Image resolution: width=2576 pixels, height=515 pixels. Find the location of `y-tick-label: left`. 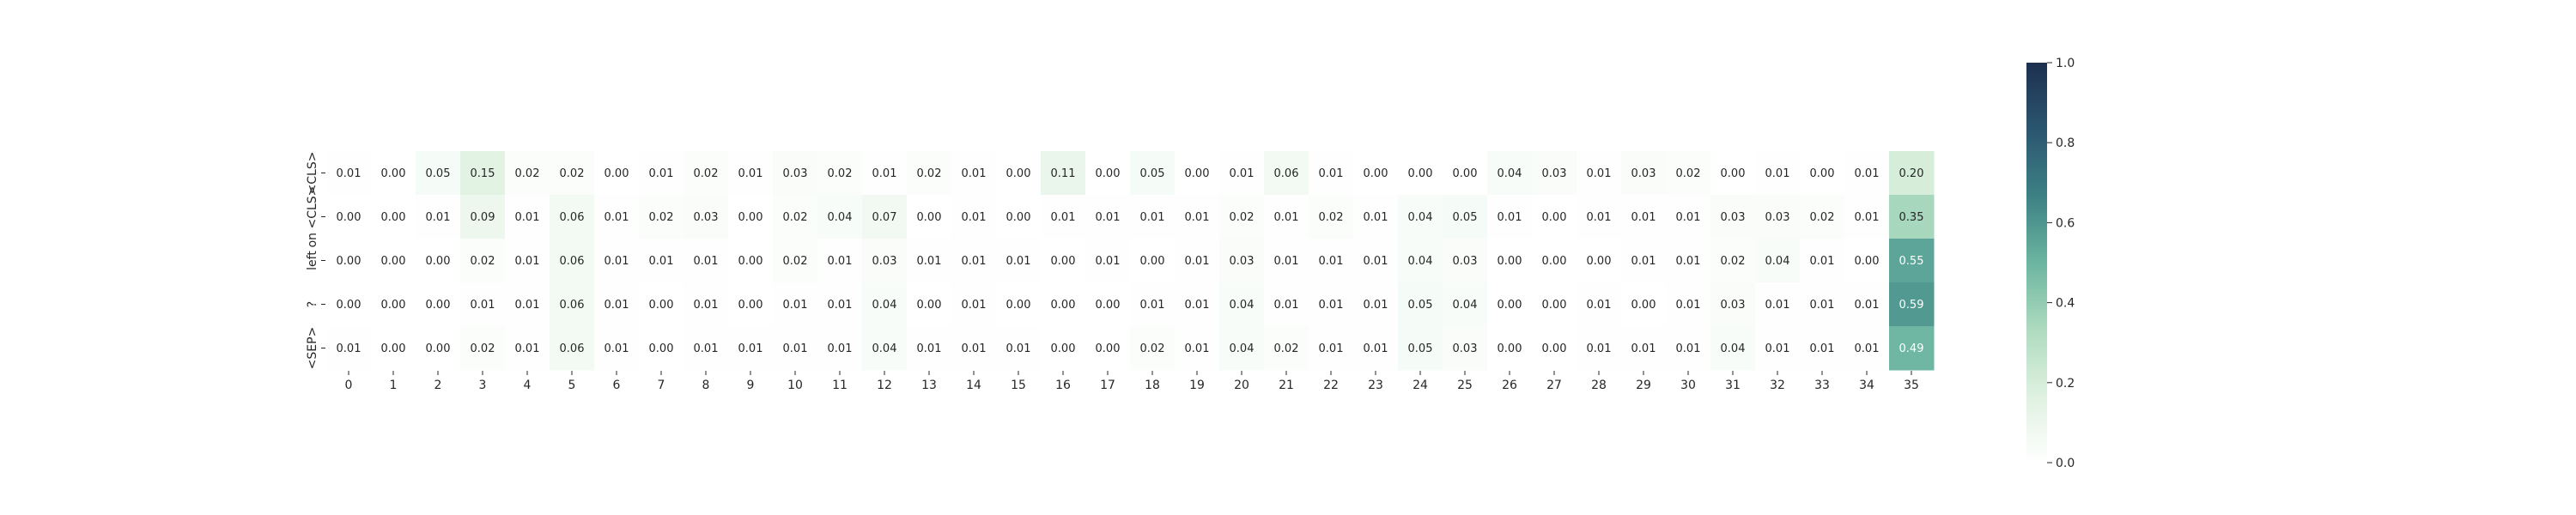

y-tick-label: left is located at coordinates (312, 260).